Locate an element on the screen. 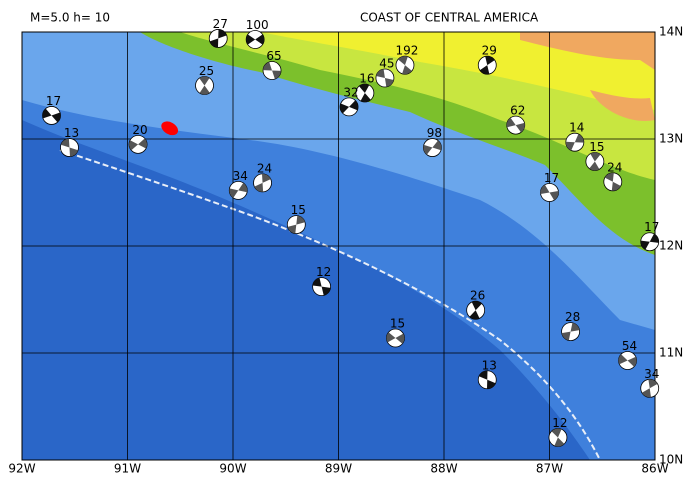 This screenshot has width=695, height=492. lon-label: 90W is located at coordinates (232, 469).